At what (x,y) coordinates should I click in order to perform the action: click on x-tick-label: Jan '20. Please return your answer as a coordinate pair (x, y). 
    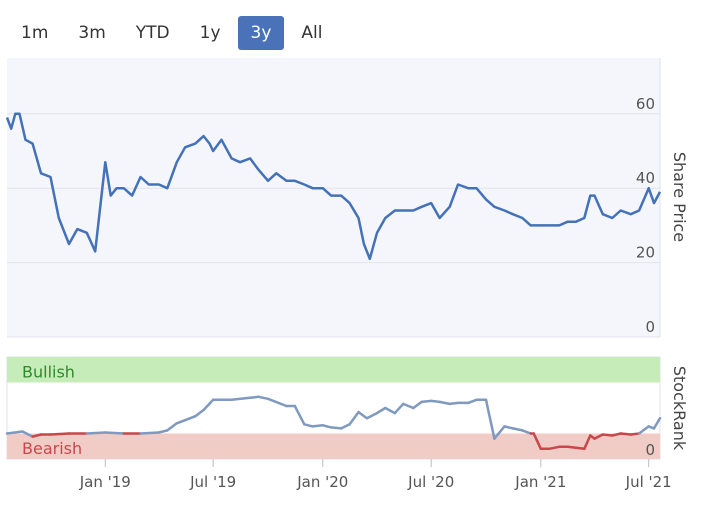
    Looking at the image, I should click on (322, 482).